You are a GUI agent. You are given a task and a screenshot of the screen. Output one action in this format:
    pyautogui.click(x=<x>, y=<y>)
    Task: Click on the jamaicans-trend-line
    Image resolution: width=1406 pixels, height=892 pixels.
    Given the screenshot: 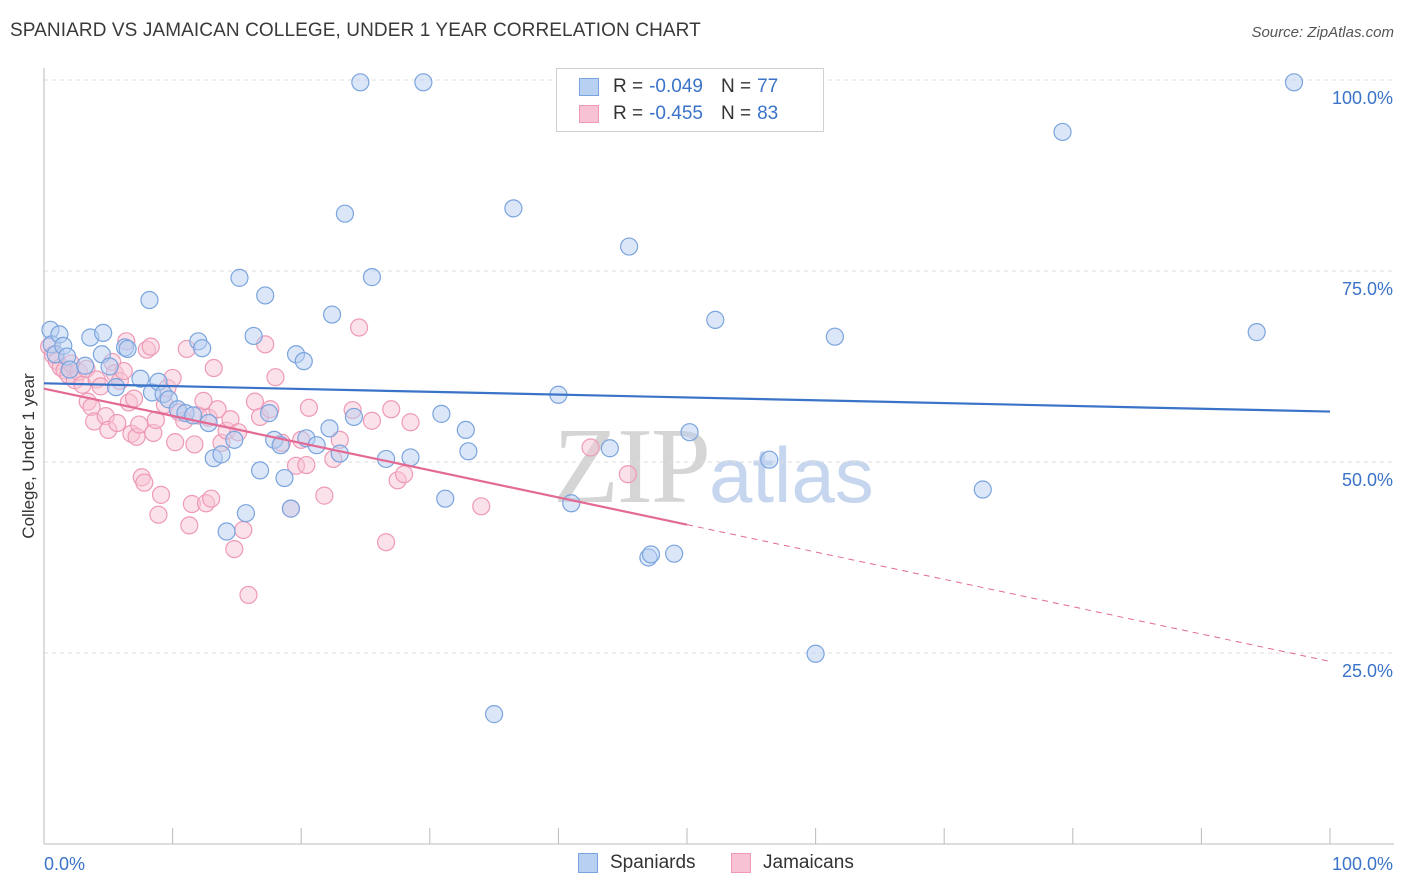 What is the action you would take?
    pyautogui.click(x=365, y=456)
    